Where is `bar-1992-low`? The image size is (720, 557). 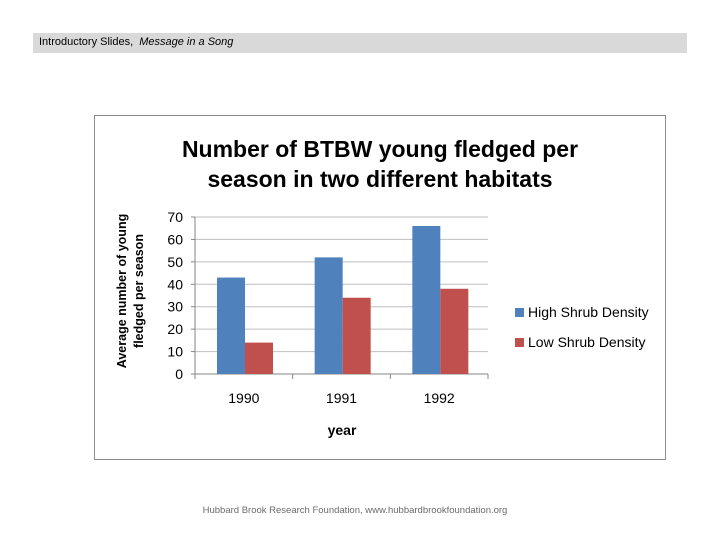
bar-1992-low is located at coordinates (454, 331).